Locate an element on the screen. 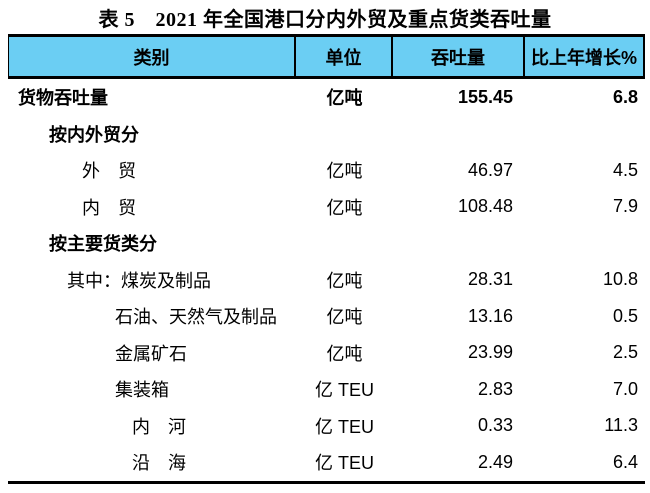 The width and height of the screenshot is (650, 493). row-category-cell: 货物吞吐量 is located at coordinates (63, 98).